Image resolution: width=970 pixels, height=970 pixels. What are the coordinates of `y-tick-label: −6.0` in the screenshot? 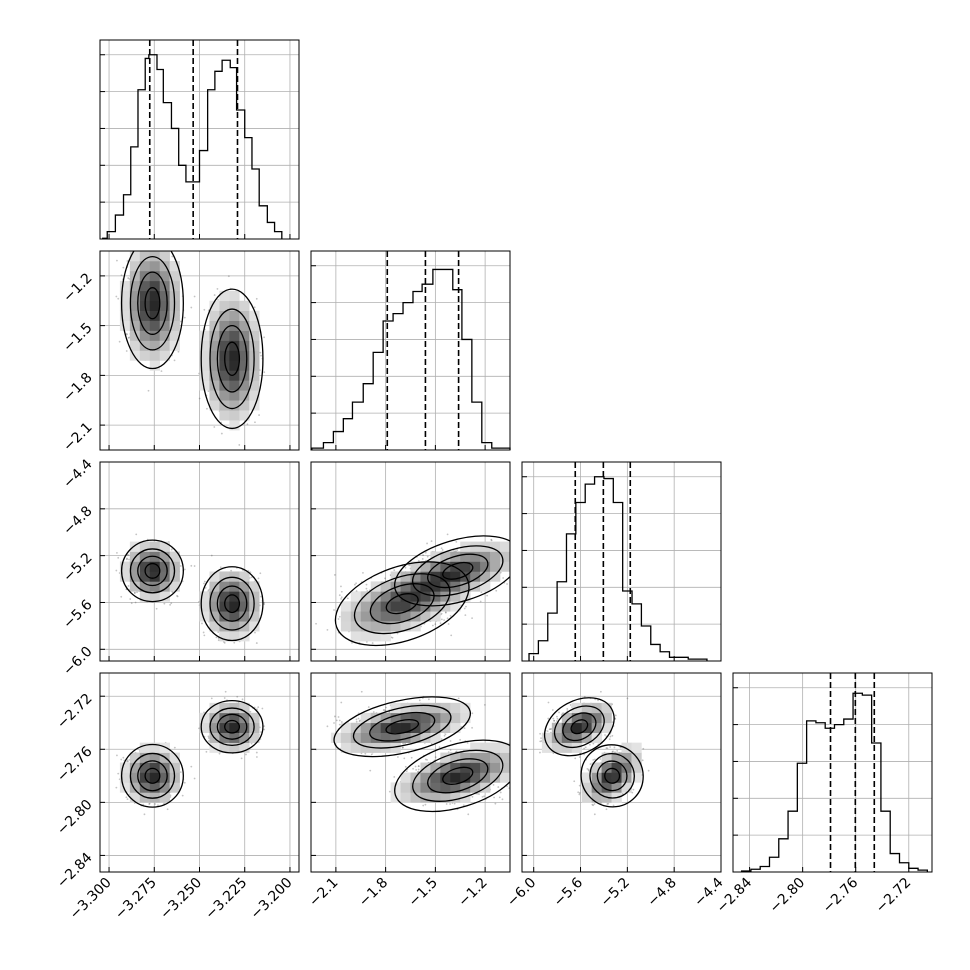 It's located at (77, 661).